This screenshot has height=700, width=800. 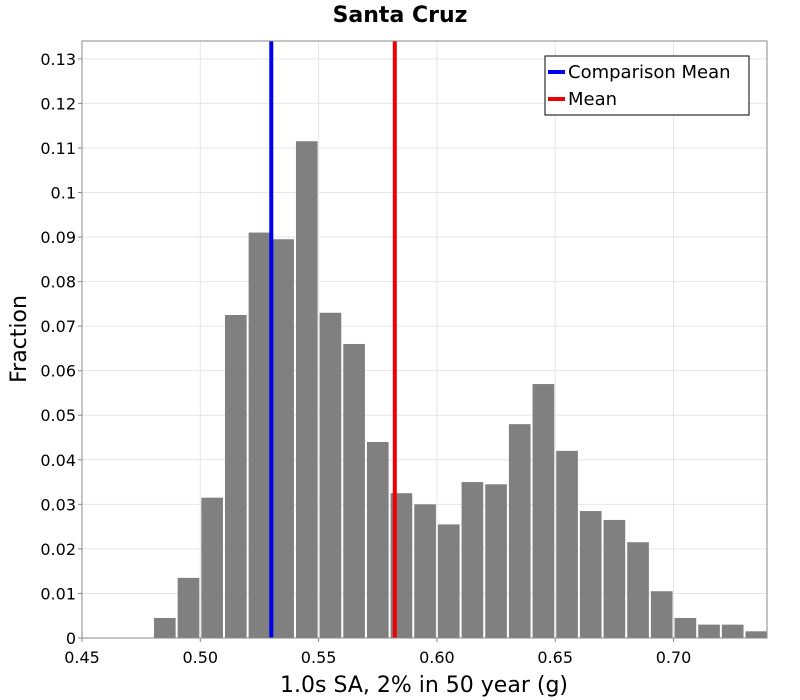 I want to click on y-tick-label-12: 0.12, so click(x=58, y=103).